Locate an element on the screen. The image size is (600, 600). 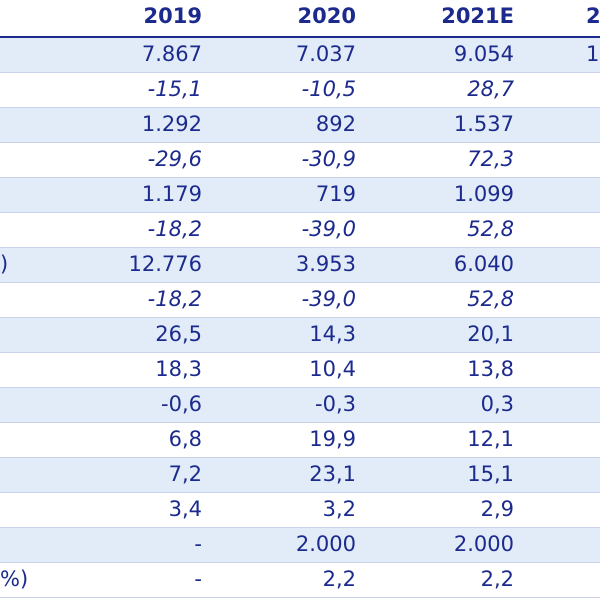
cell-2021e: 2,2 is located at coordinates (497, 579).